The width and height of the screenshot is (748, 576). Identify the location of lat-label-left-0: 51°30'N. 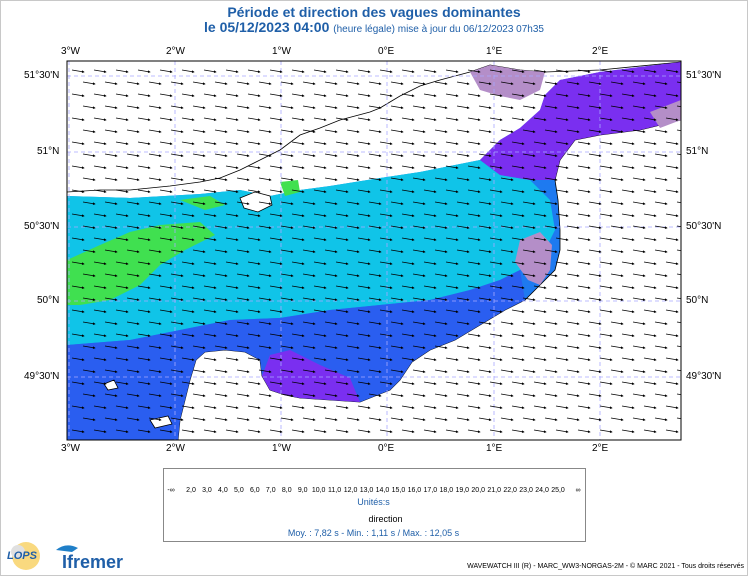
(42, 75).